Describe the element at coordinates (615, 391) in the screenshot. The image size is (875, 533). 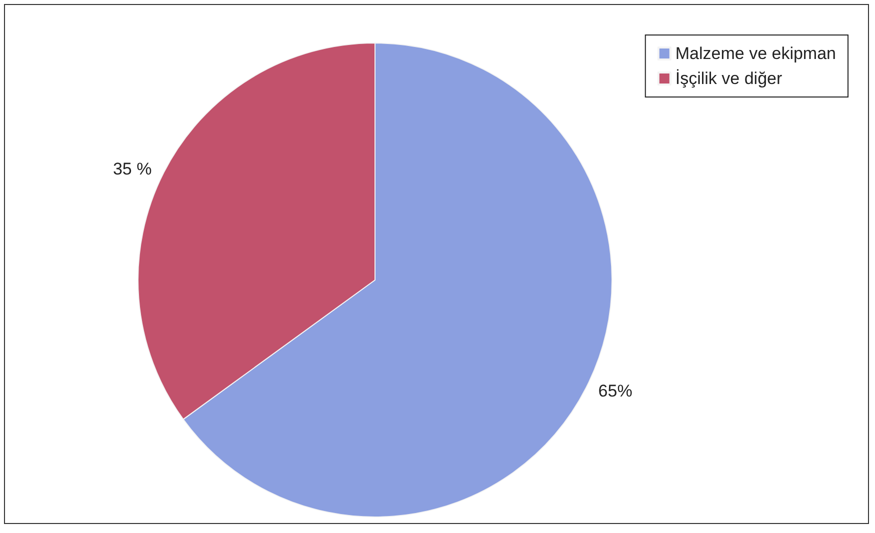
I see `data-label: 65%` at that location.